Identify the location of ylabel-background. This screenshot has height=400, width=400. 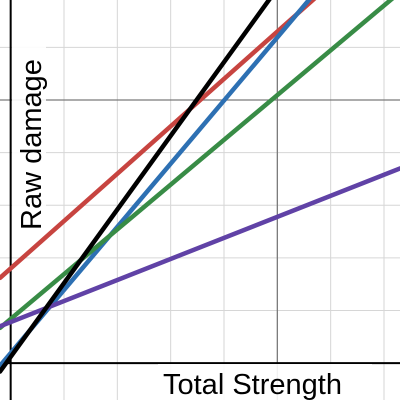
(29, 130).